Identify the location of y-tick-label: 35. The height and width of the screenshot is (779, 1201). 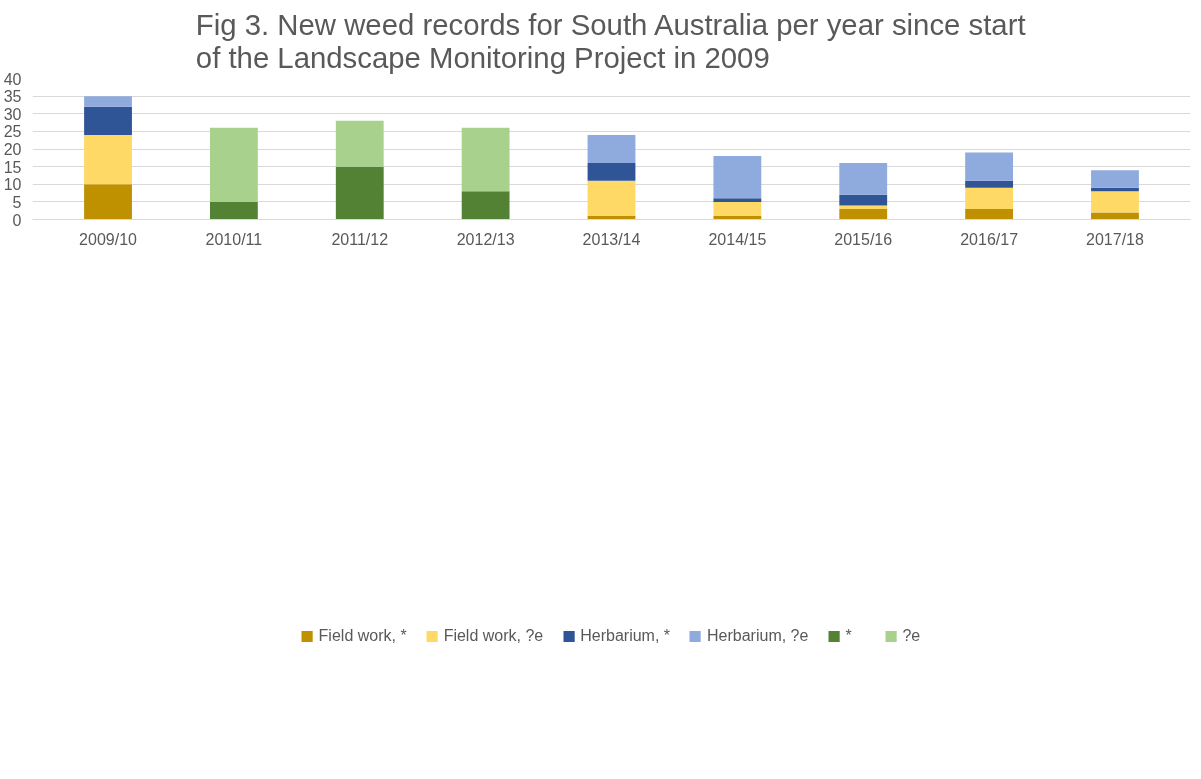
(12, 97).